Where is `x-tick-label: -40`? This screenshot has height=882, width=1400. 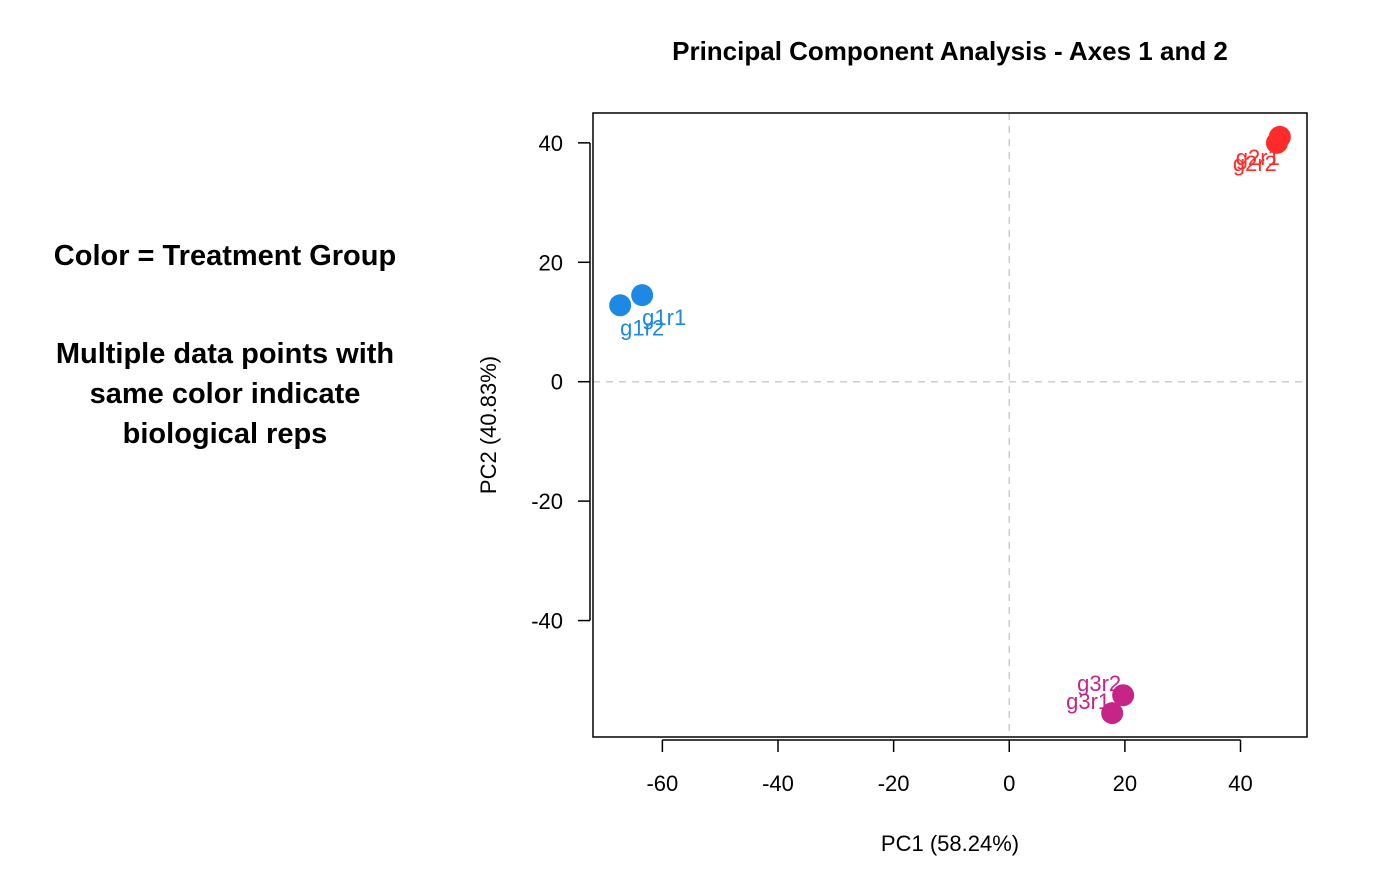 x-tick-label: -40 is located at coordinates (778, 783).